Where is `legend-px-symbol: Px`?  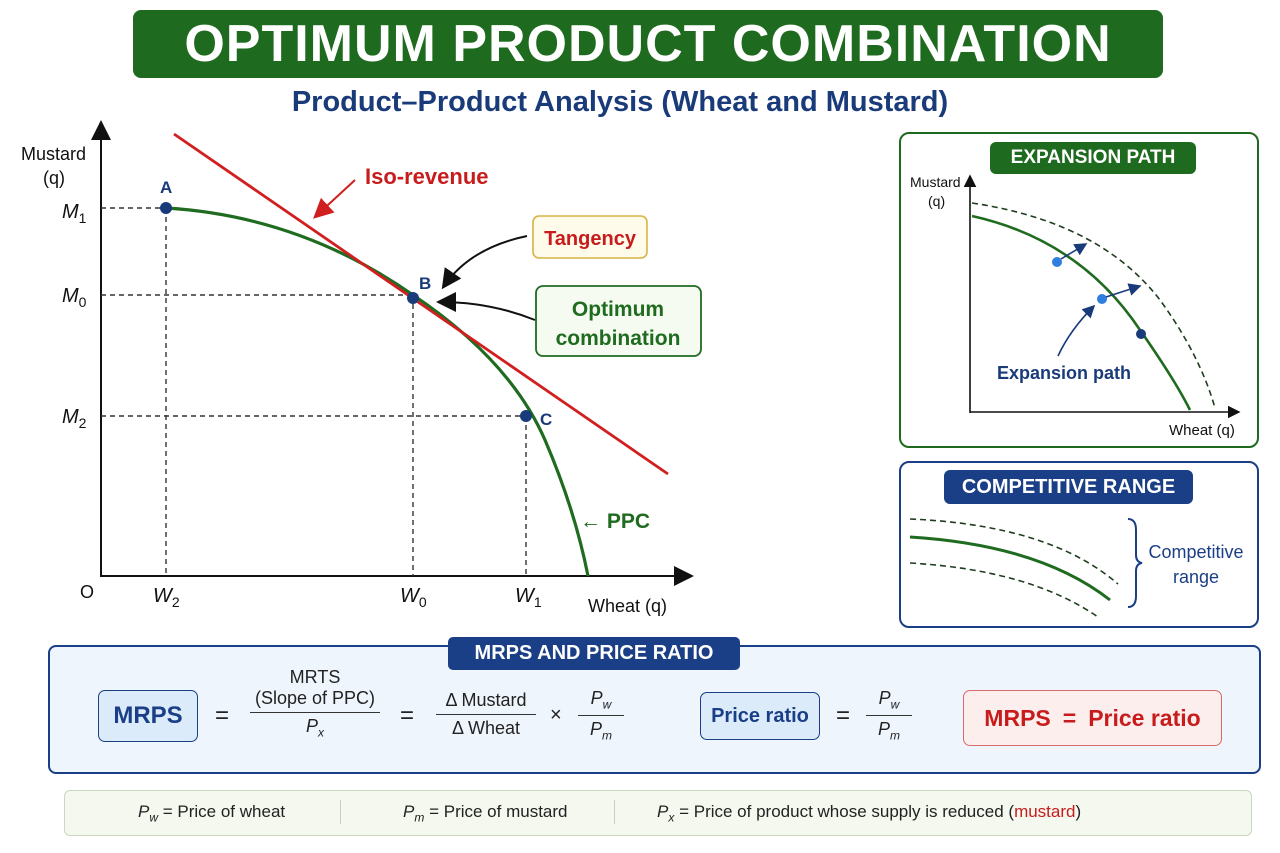
legend-px-symbol: Px is located at coordinates (666, 813).